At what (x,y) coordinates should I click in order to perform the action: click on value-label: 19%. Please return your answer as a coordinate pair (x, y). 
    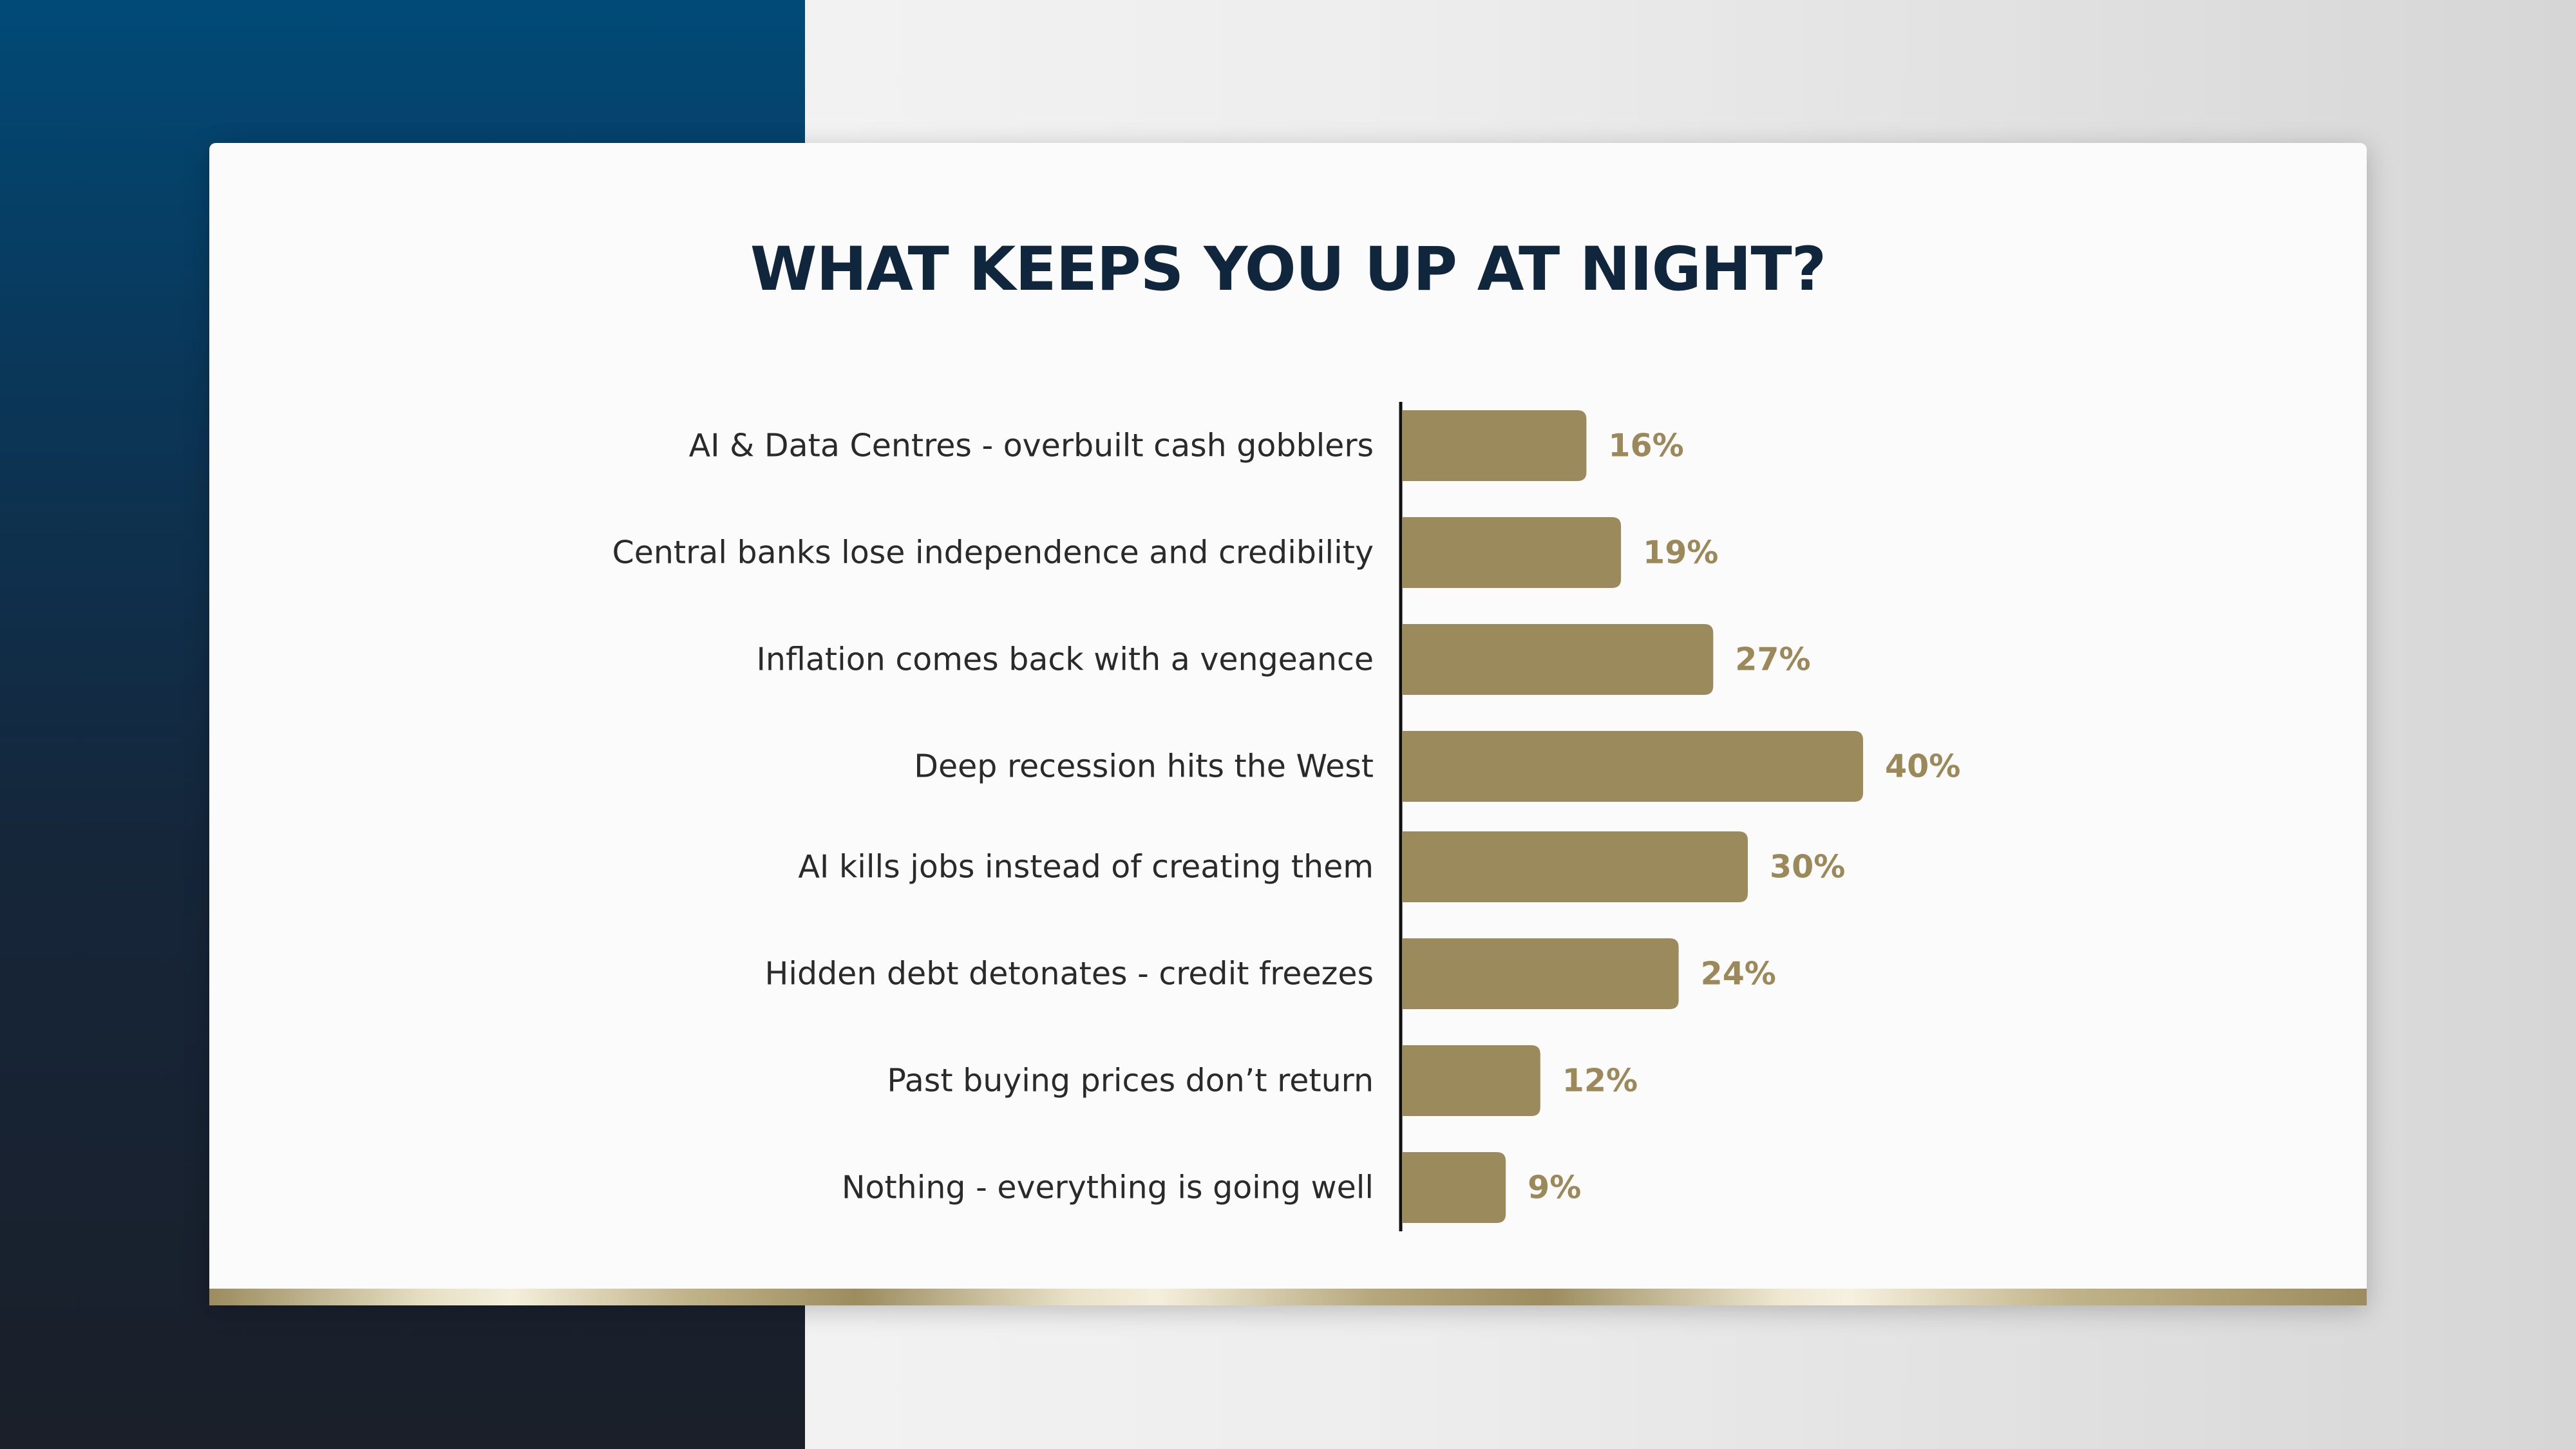
    Looking at the image, I should click on (1680, 553).